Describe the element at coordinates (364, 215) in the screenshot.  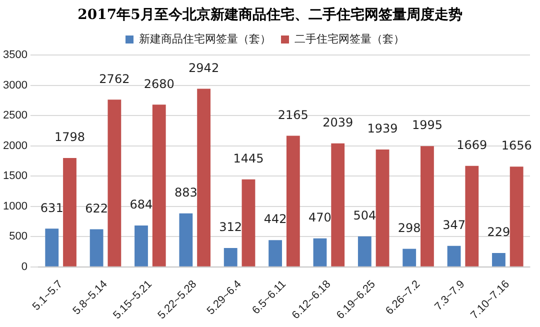
I see `data-label: 504` at that location.